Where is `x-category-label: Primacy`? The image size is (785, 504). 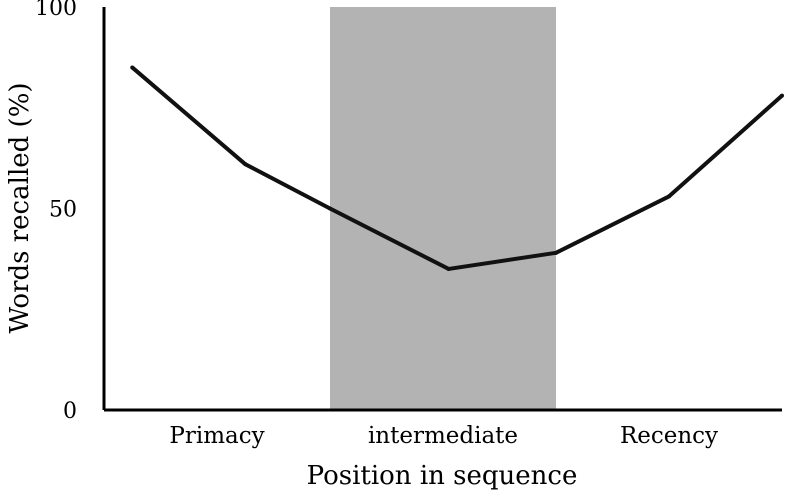
x-category-label: Primacy is located at coordinates (216, 436).